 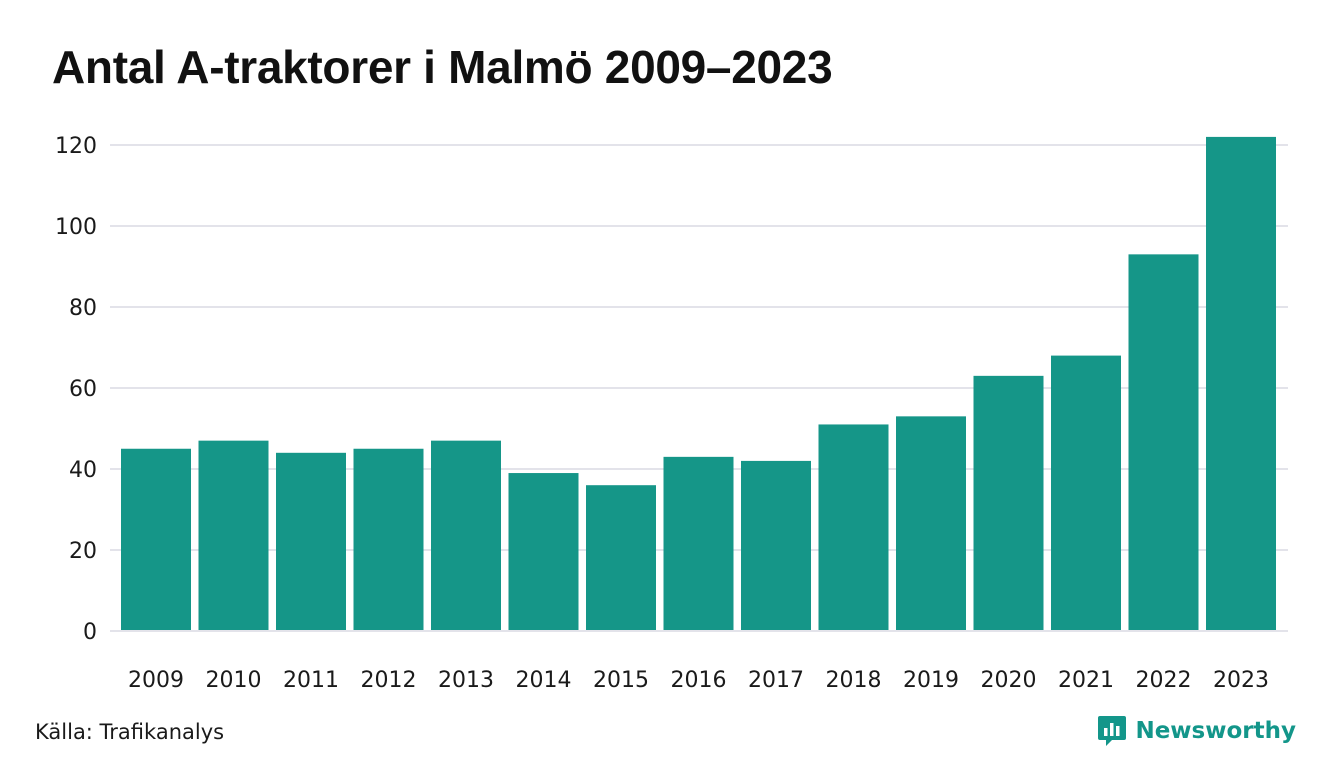 I want to click on bar-2021, so click(x=1086, y=493).